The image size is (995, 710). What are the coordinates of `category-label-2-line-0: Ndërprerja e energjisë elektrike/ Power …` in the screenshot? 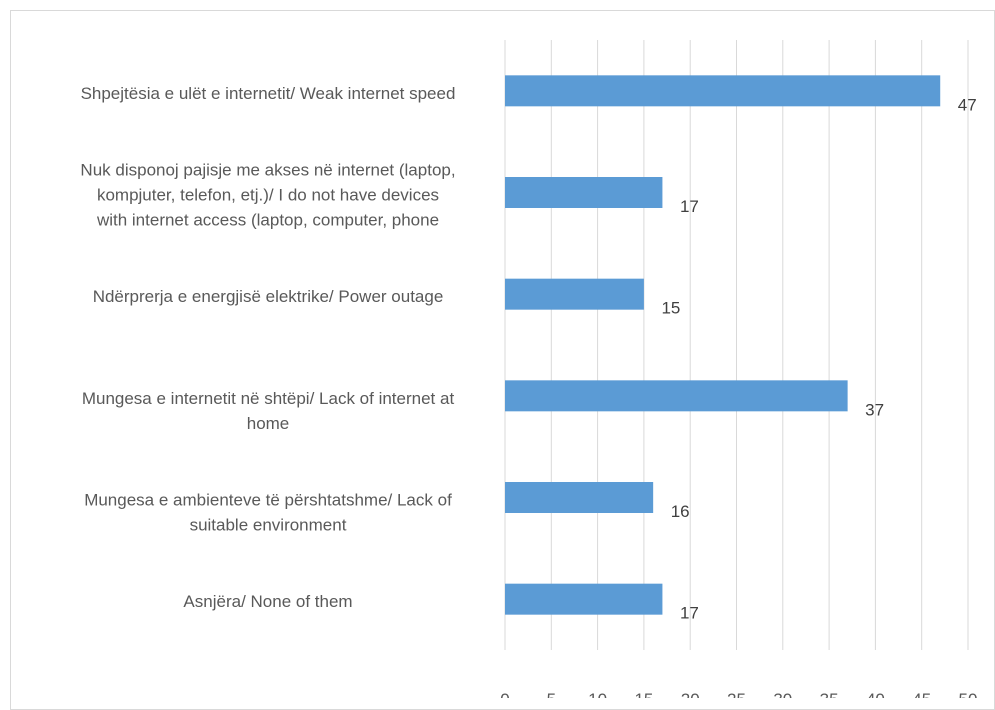 It's located at (268, 296).